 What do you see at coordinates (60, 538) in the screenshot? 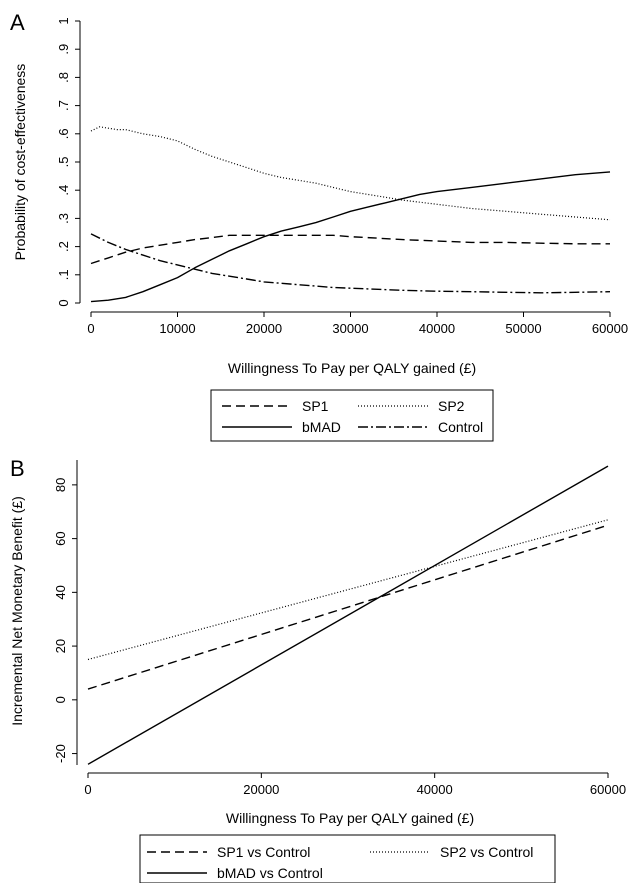
I see `panel-b-y-tick-label: 60` at bounding box center [60, 538].